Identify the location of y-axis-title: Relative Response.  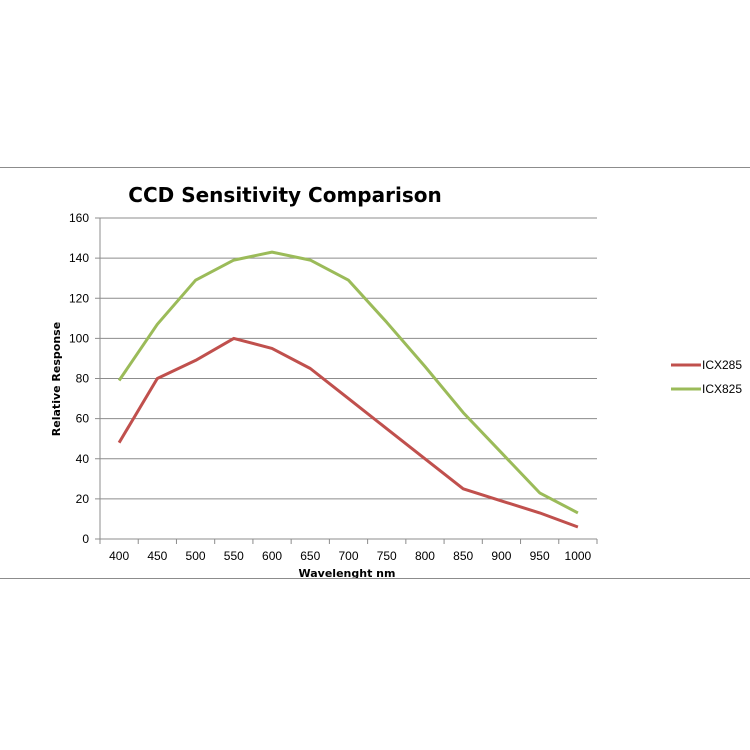
(56, 379).